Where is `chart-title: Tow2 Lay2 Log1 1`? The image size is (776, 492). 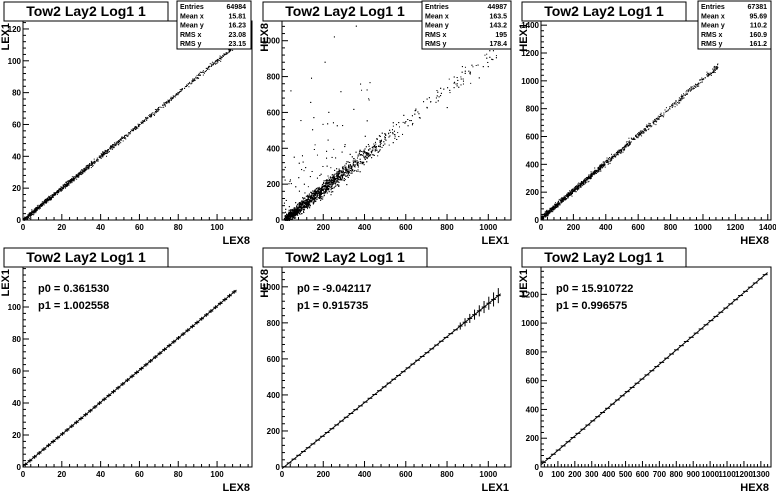 chart-title: Tow2 Lay2 Log1 1 is located at coordinates (86, 11).